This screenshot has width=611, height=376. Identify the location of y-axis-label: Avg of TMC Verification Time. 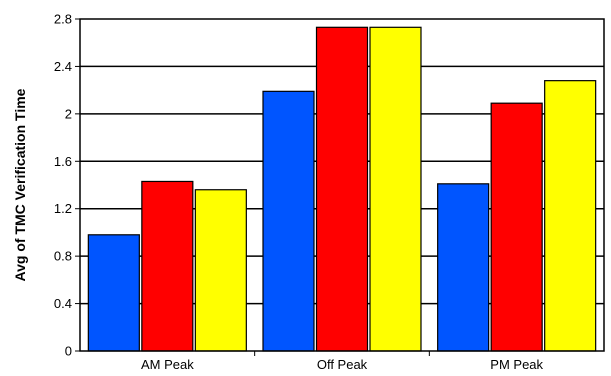
(20, 184).